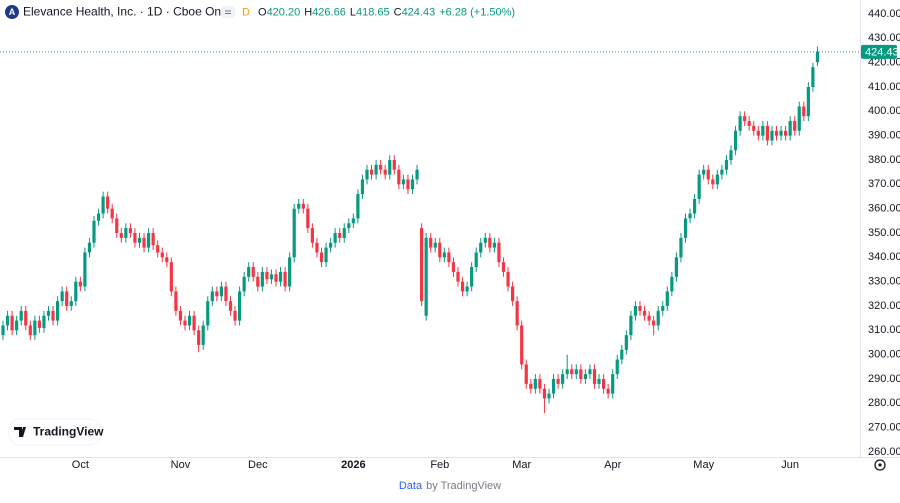 The height and width of the screenshot is (503, 900). I want to click on c-value: 424.43, so click(419, 12).